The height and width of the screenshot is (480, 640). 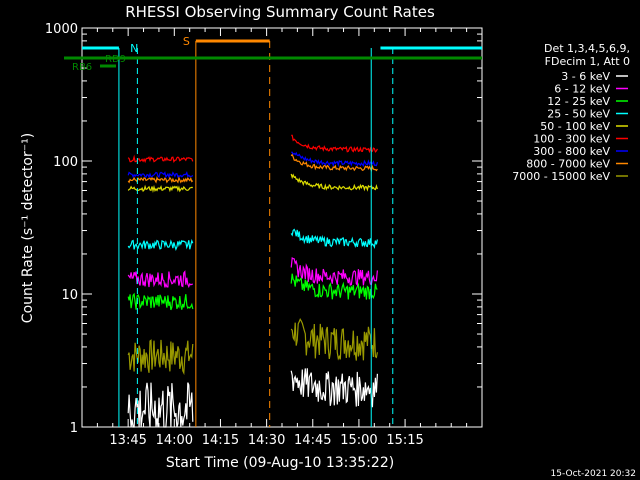 I want to click on y-tick-label: 10, so click(x=69, y=295).